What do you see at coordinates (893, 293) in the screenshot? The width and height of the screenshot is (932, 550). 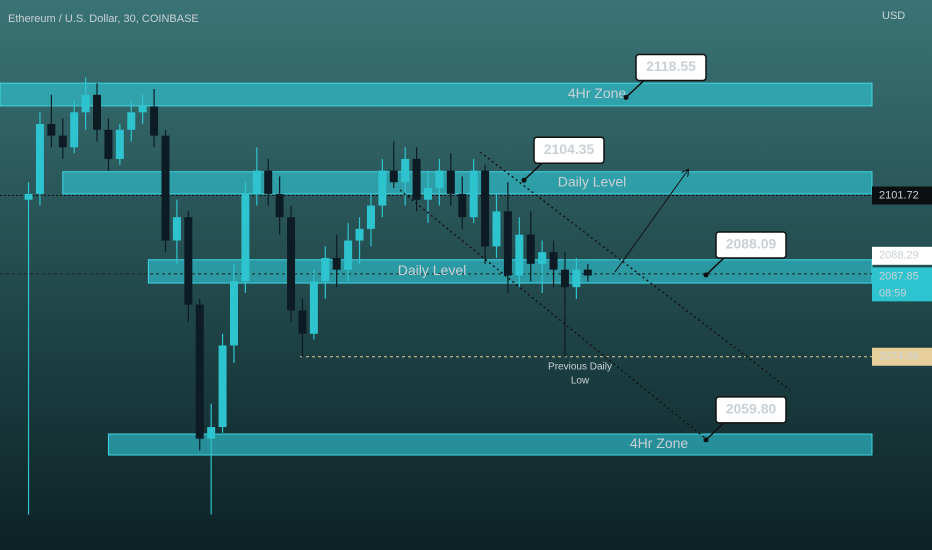 I see `current-price-countdown: 08:59` at bounding box center [893, 293].